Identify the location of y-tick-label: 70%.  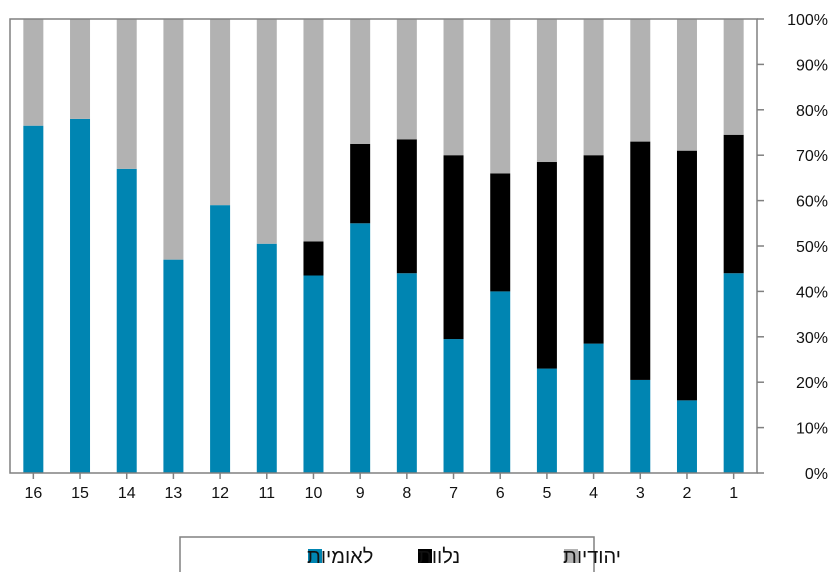
(812, 156).